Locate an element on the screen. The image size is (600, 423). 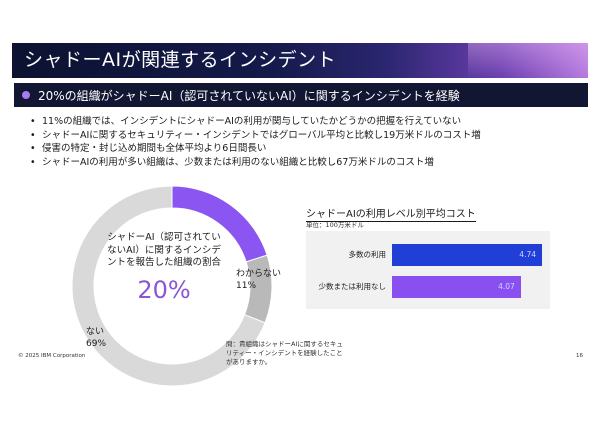
bar-row: 少数または利用なし 4.07 is located at coordinates (428, 287).